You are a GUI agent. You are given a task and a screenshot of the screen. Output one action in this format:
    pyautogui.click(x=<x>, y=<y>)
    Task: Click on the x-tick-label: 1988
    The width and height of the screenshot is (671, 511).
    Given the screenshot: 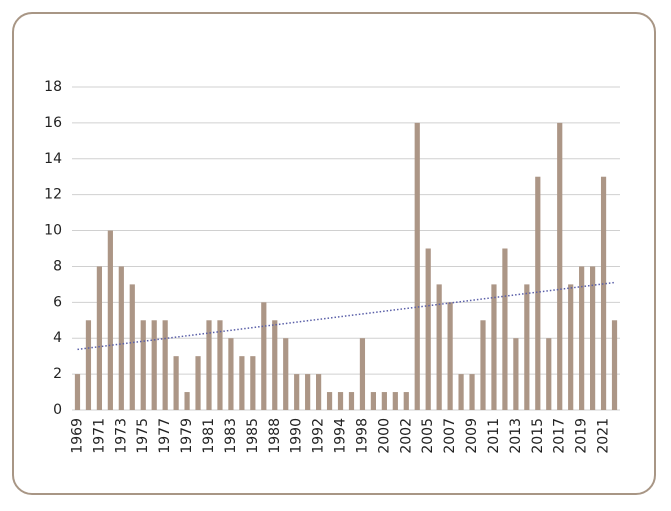 What is the action you would take?
    pyautogui.click(x=275, y=436)
    